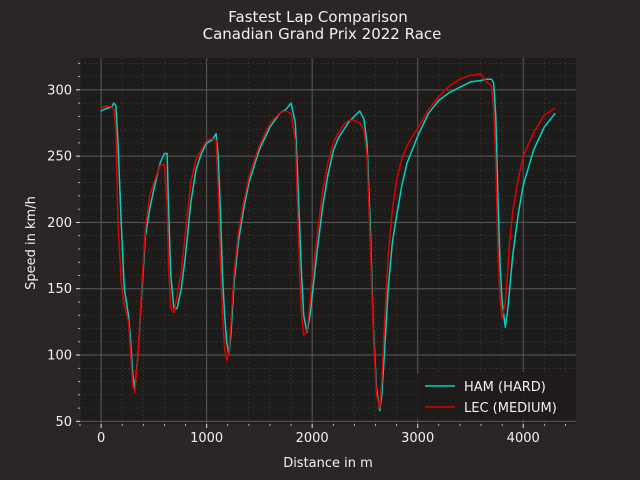 The height and width of the screenshot is (480, 640). I want to click on legend-box, so click(495, 396).